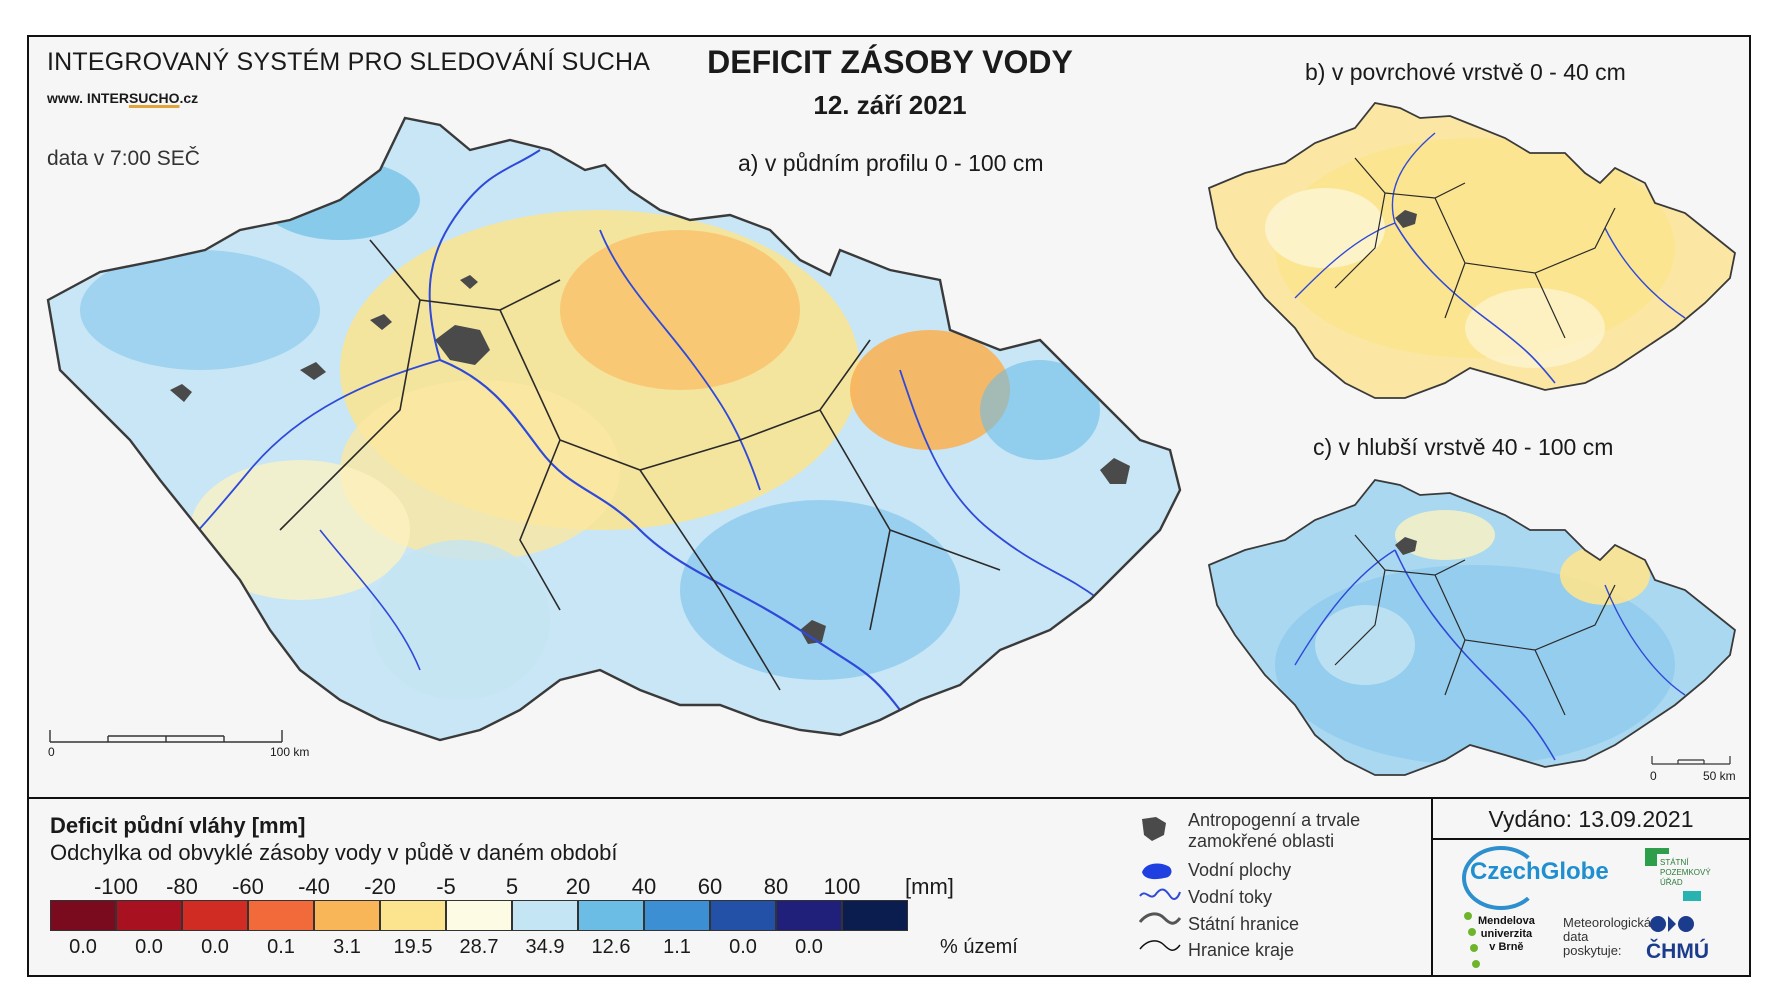  What do you see at coordinates (1677, 951) in the screenshot?
I see `chmu-logo: ČHMÚ` at bounding box center [1677, 951].